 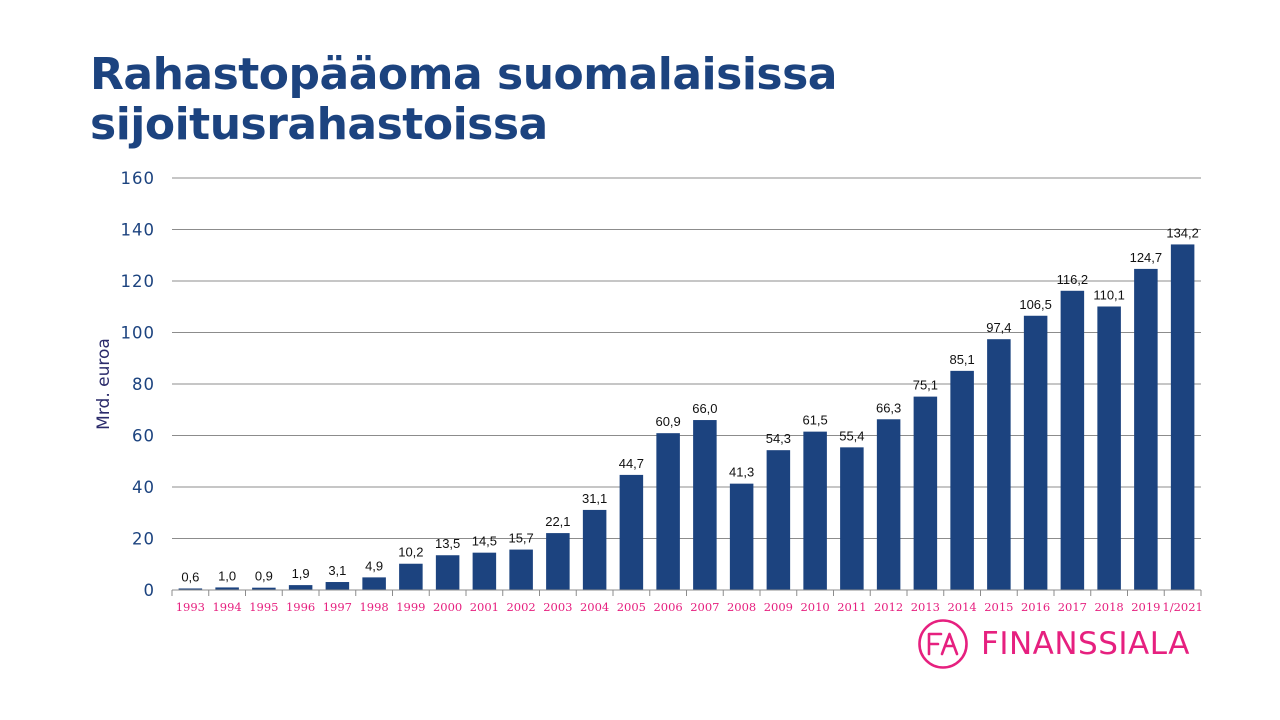 What do you see at coordinates (557, 607) in the screenshot?
I see `x-tick-label: 2003` at bounding box center [557, 607].